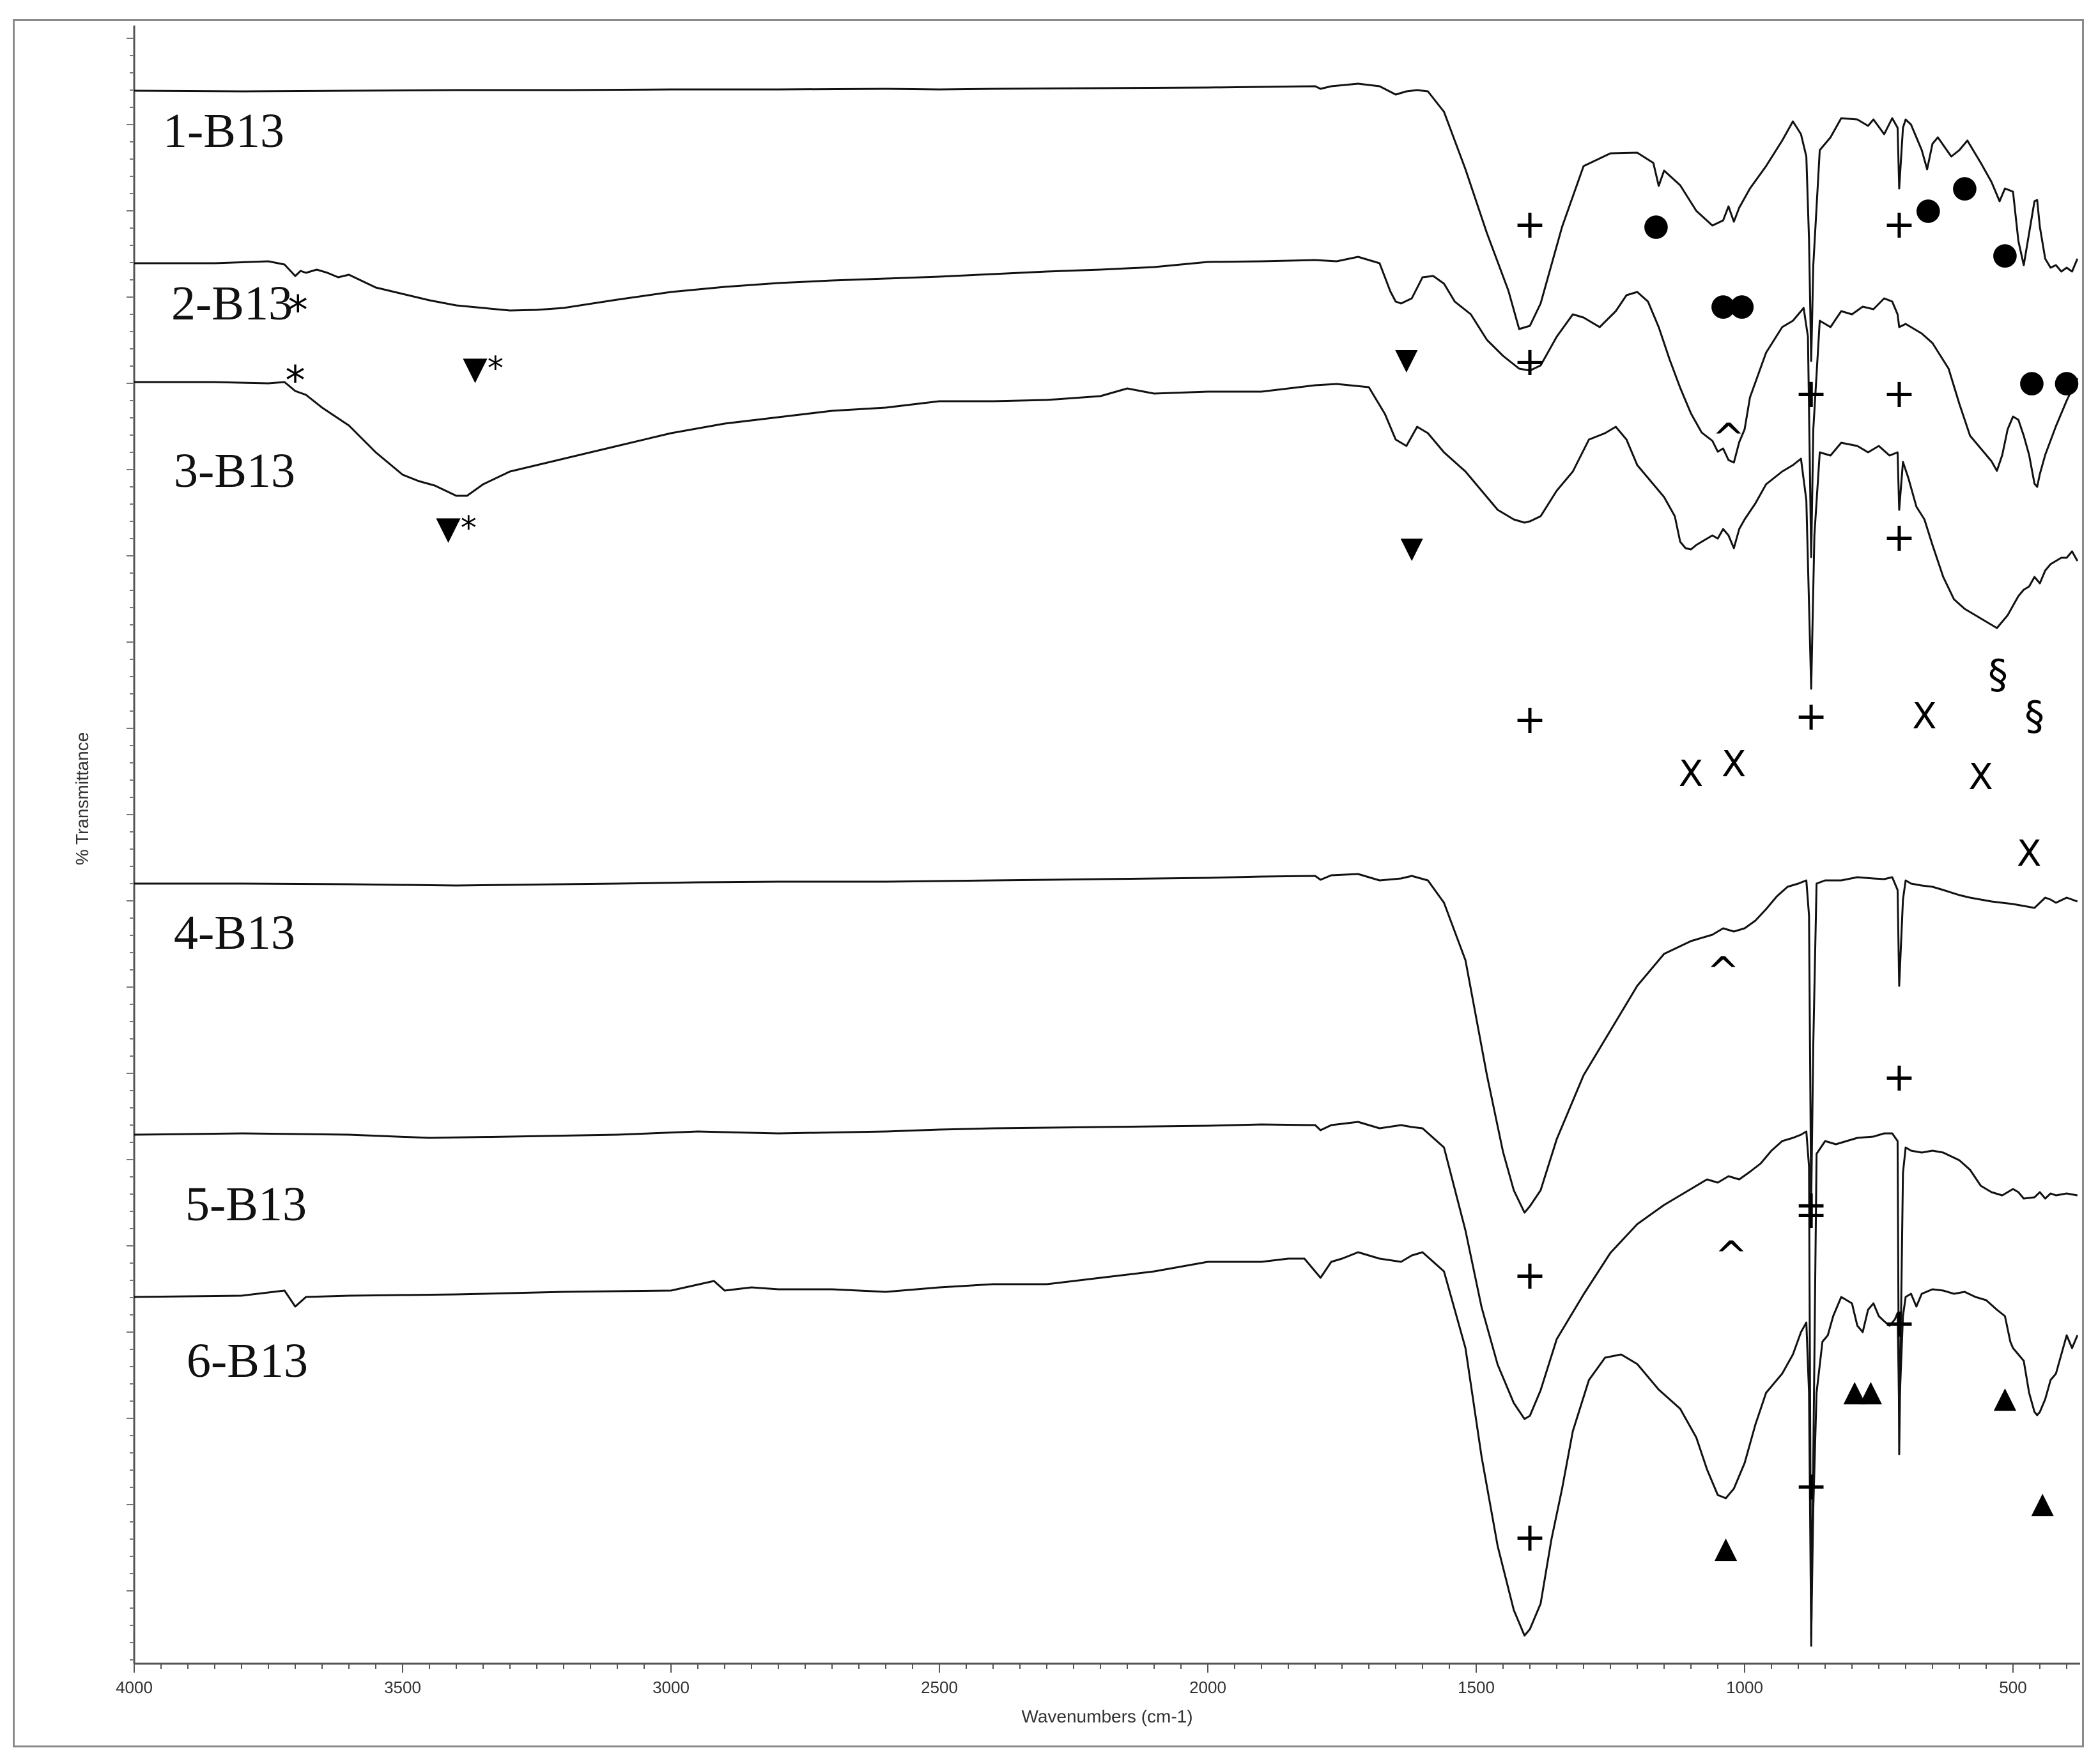 The image size is (2098, 1764). What do you see at coordinates (671, 1687) in the screenshot?
I see `x-tick-label: 3000` at bounding box center [671, 1687].